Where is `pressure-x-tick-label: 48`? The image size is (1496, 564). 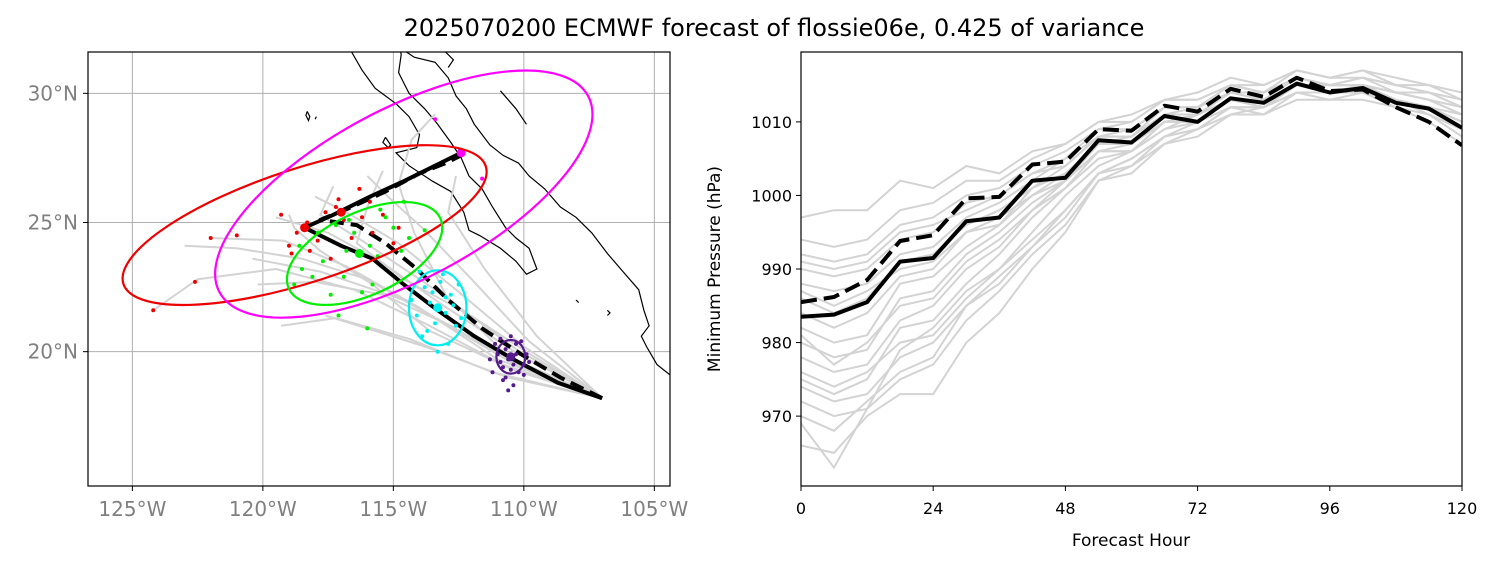 pressure-x-tick-label: 48 is located at coordinates (1065, 508).